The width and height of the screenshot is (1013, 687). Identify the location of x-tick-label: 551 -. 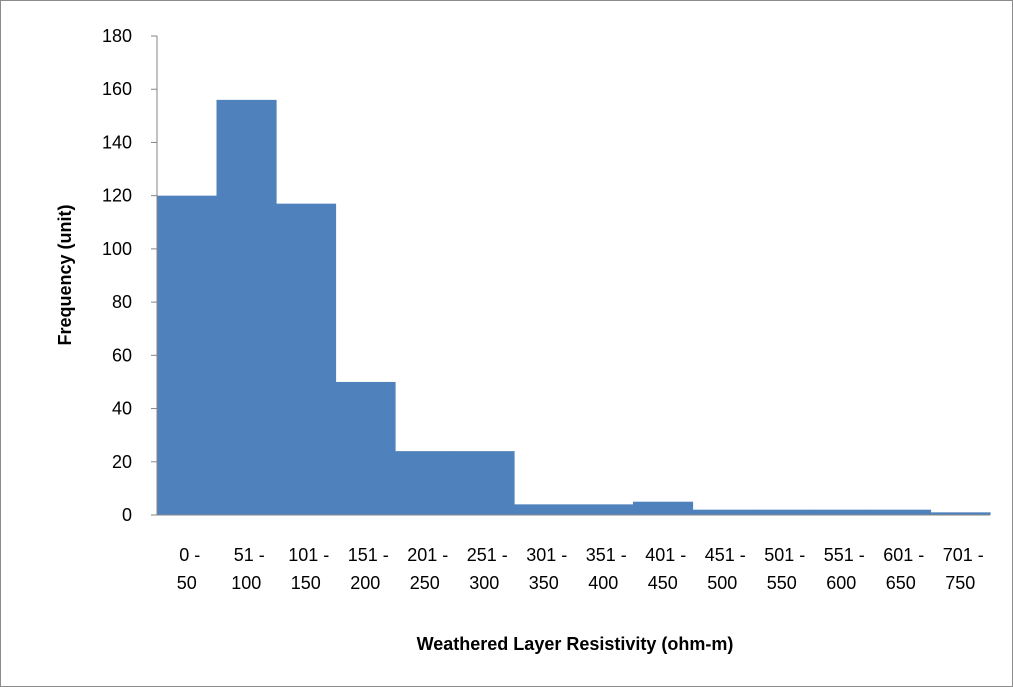
(844, 555).